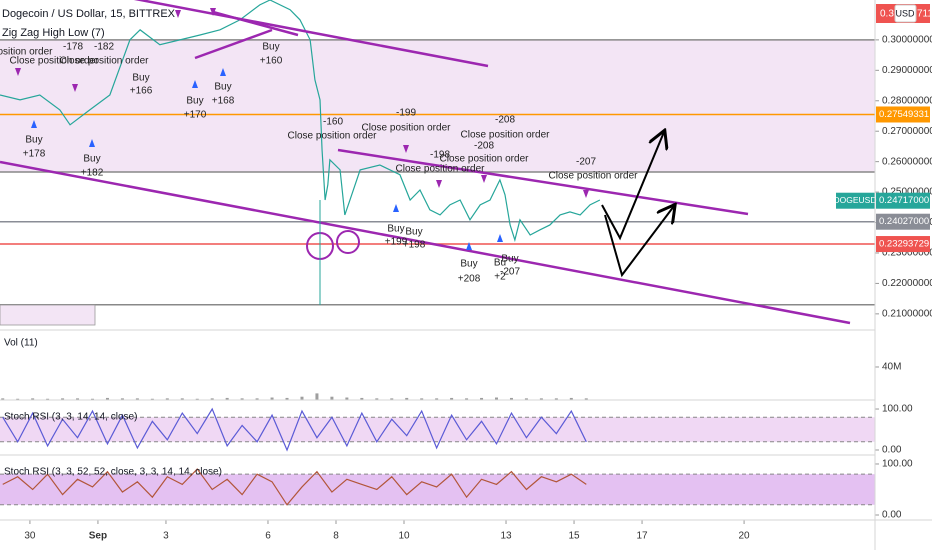 Image resolution: width=932 pixels, height=550 pixels. Describe the element at coordinates (414, 245) in the screenshot. I see `annotation: +198` at that location.